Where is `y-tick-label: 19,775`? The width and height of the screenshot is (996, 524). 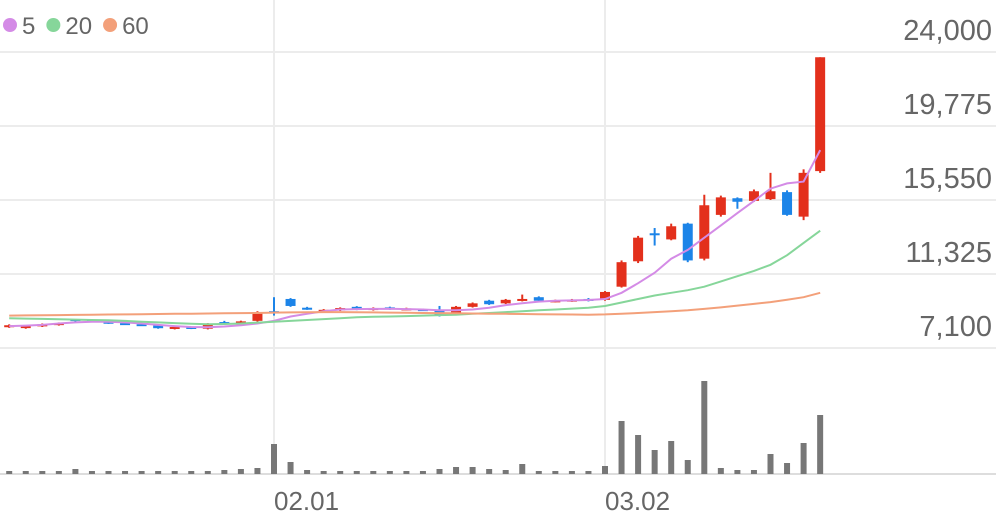 y-tick-label: 19,775 is located at coordinates (947, 105).